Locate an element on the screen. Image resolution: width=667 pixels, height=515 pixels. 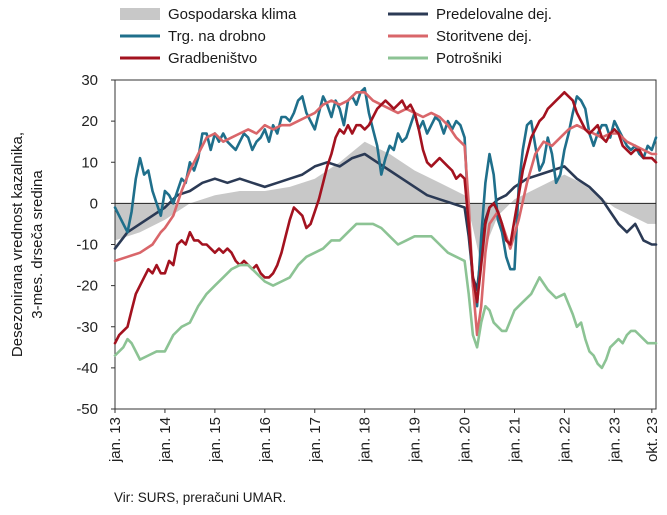
legend-label: Gospodarska klima is located at coordinates (232, 14).